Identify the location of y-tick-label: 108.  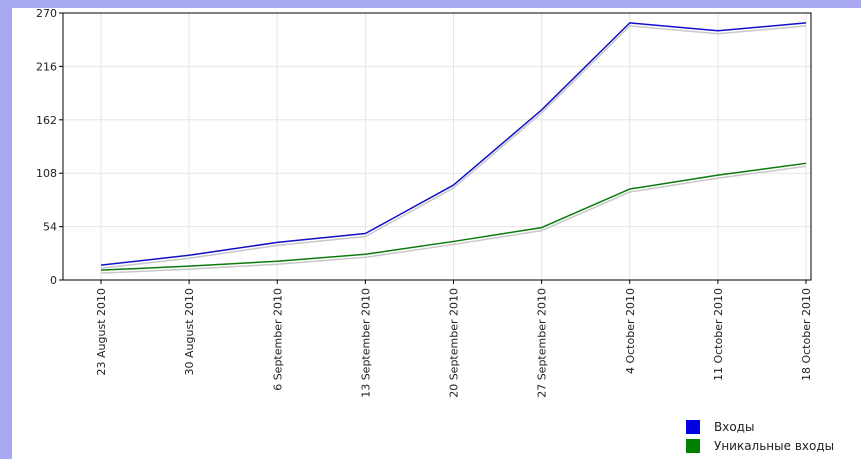
(46, 173).